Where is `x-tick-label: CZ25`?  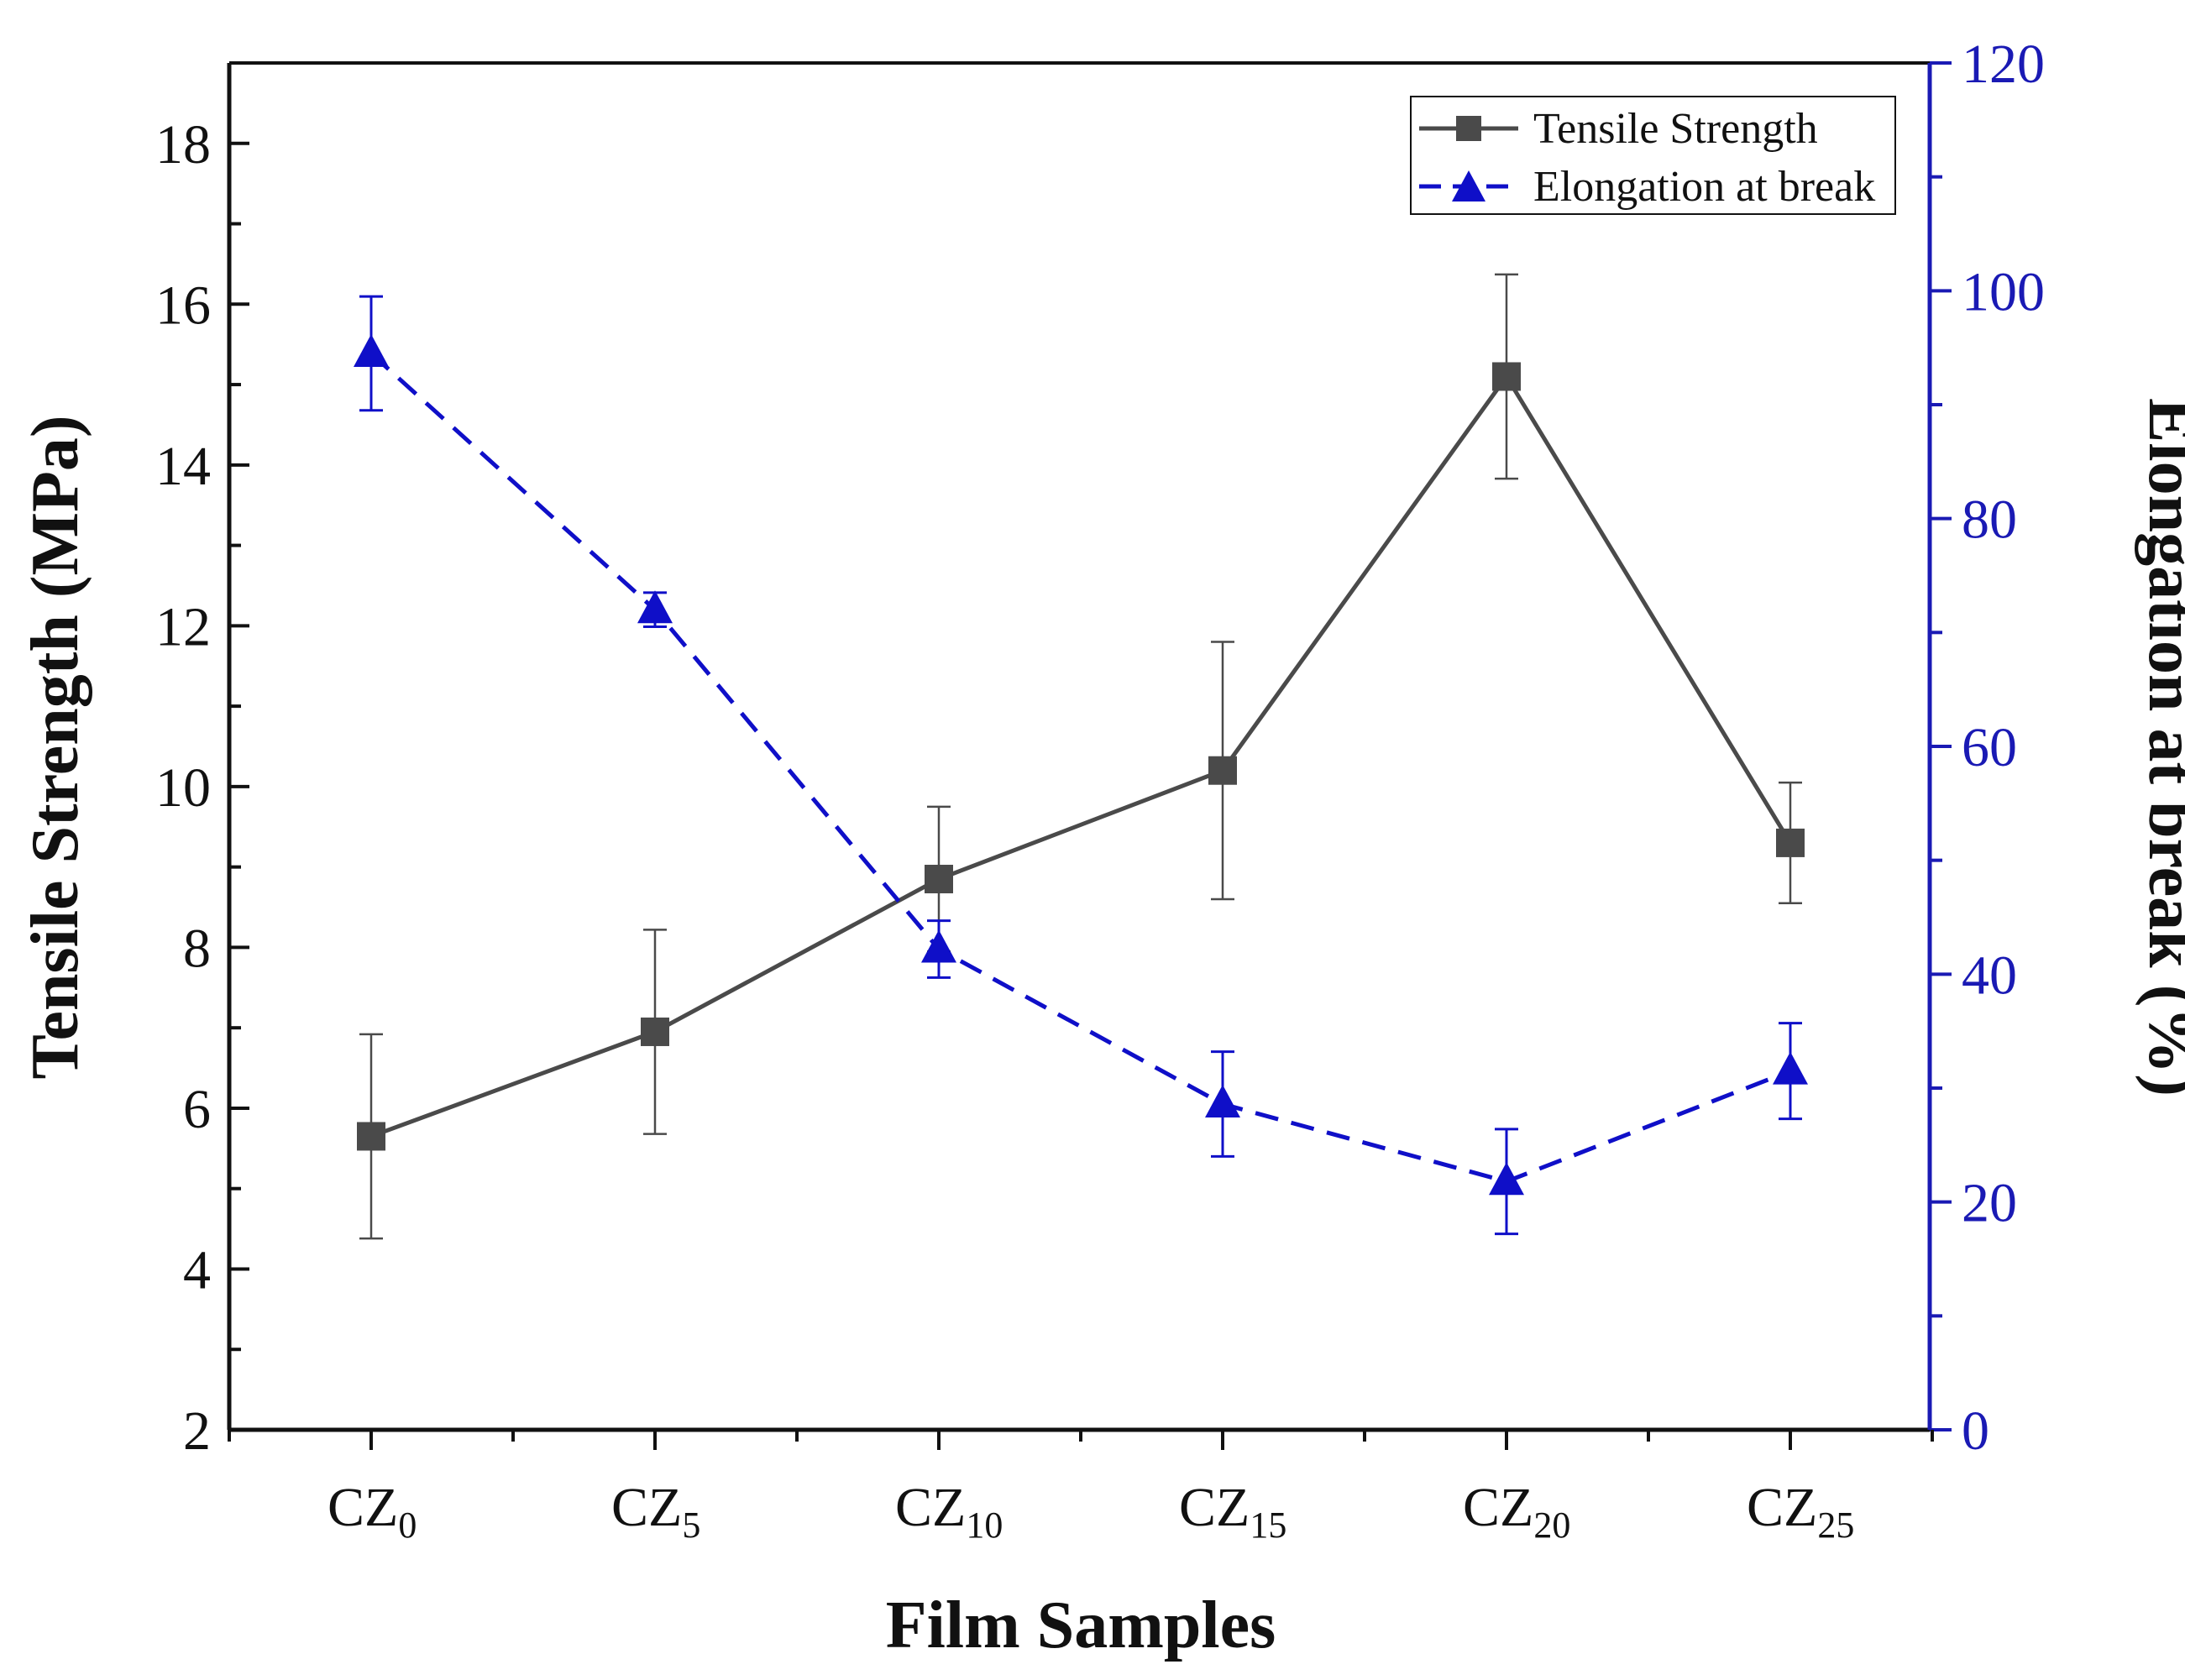 x-tick-label: CZ25 is located at coordinates (1800, 1511).